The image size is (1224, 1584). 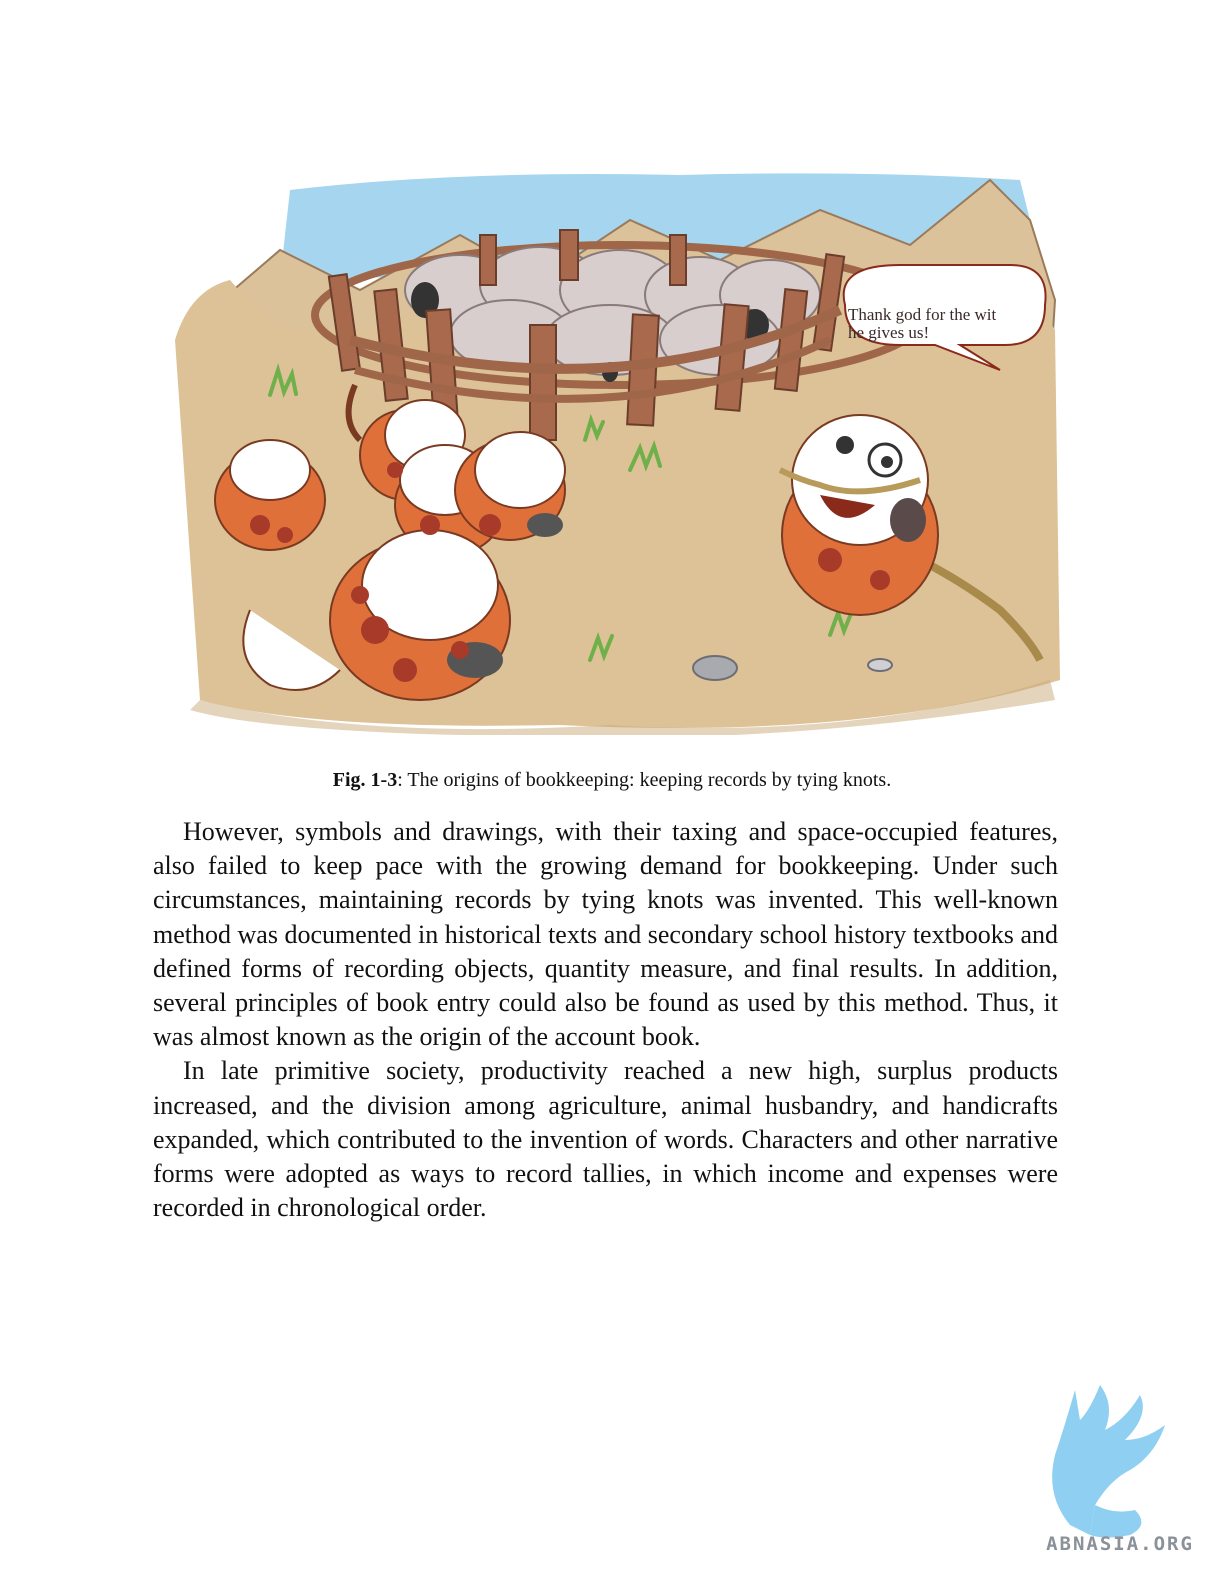 I want to click on creature-group-left, so click(x=390, y=542).